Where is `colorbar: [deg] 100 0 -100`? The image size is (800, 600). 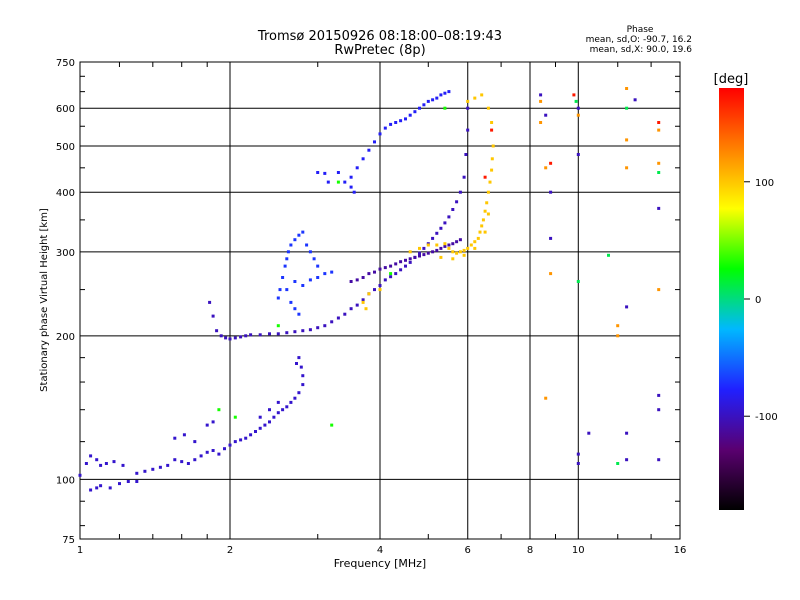
colorbar: [deg] 100 0 -100 is located at coordinates (746, 291).